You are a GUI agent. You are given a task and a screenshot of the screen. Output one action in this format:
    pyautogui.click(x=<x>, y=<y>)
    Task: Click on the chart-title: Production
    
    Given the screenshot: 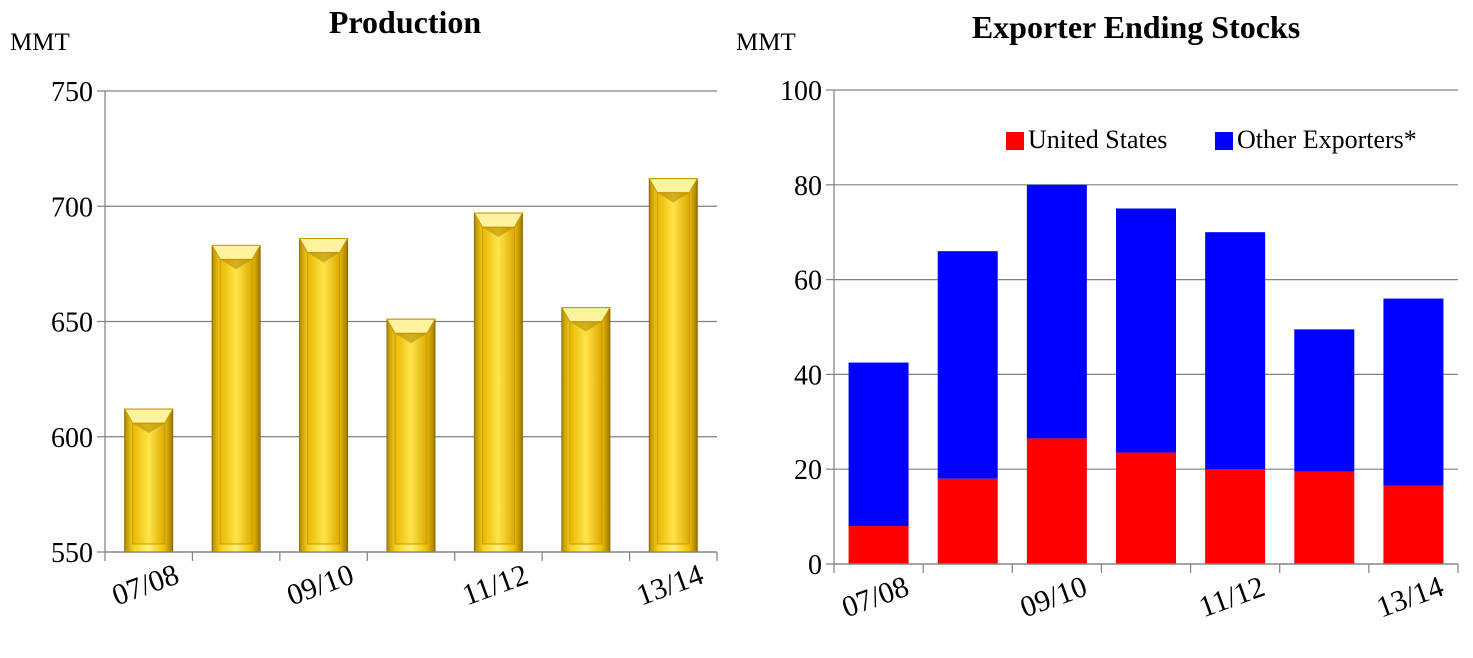 What is the action you would take?
    pyautogui.click(x=405, y=22)
    